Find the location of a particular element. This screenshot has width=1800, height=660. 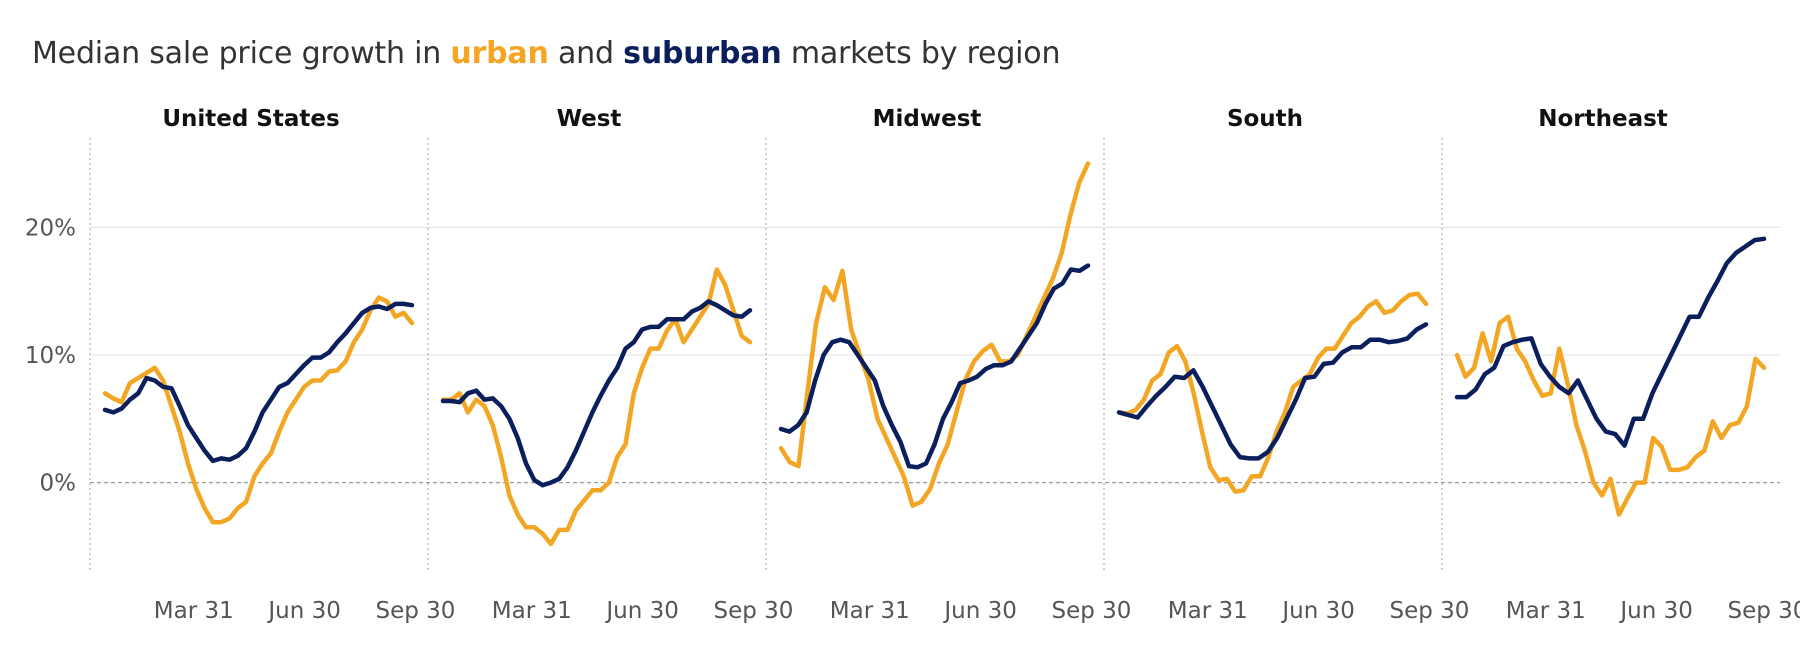

panel-title-south: South is located at coordinates (1265, 119).